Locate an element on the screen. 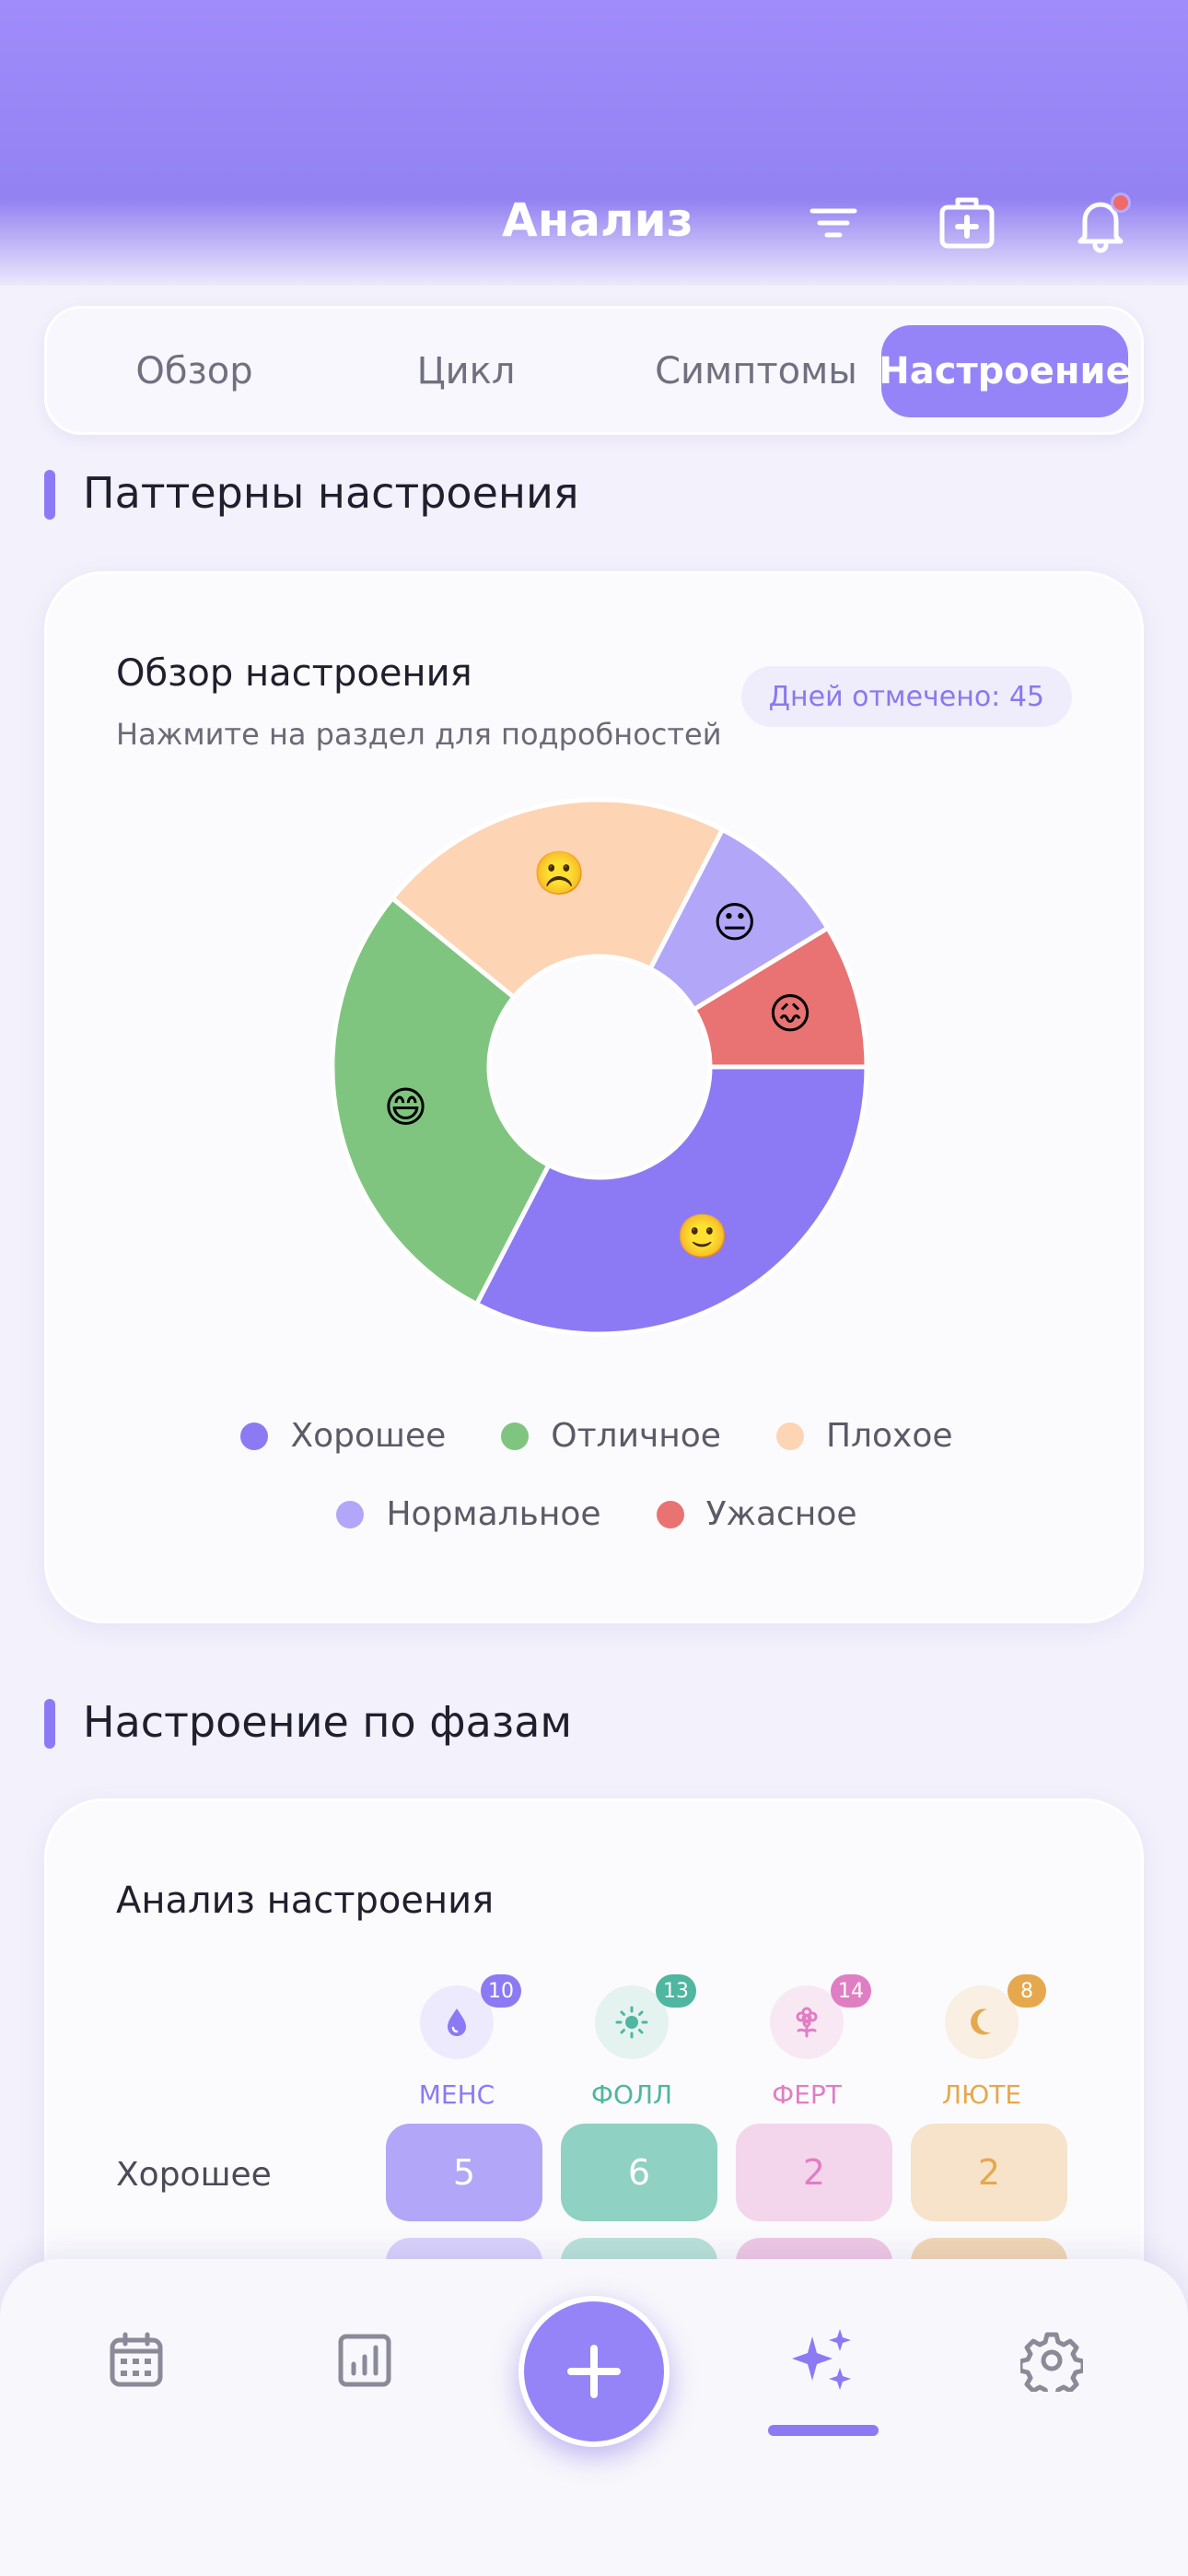 This screenshot has width=1188, height=2576. sun-icon is located at coordinates (631, 2022).